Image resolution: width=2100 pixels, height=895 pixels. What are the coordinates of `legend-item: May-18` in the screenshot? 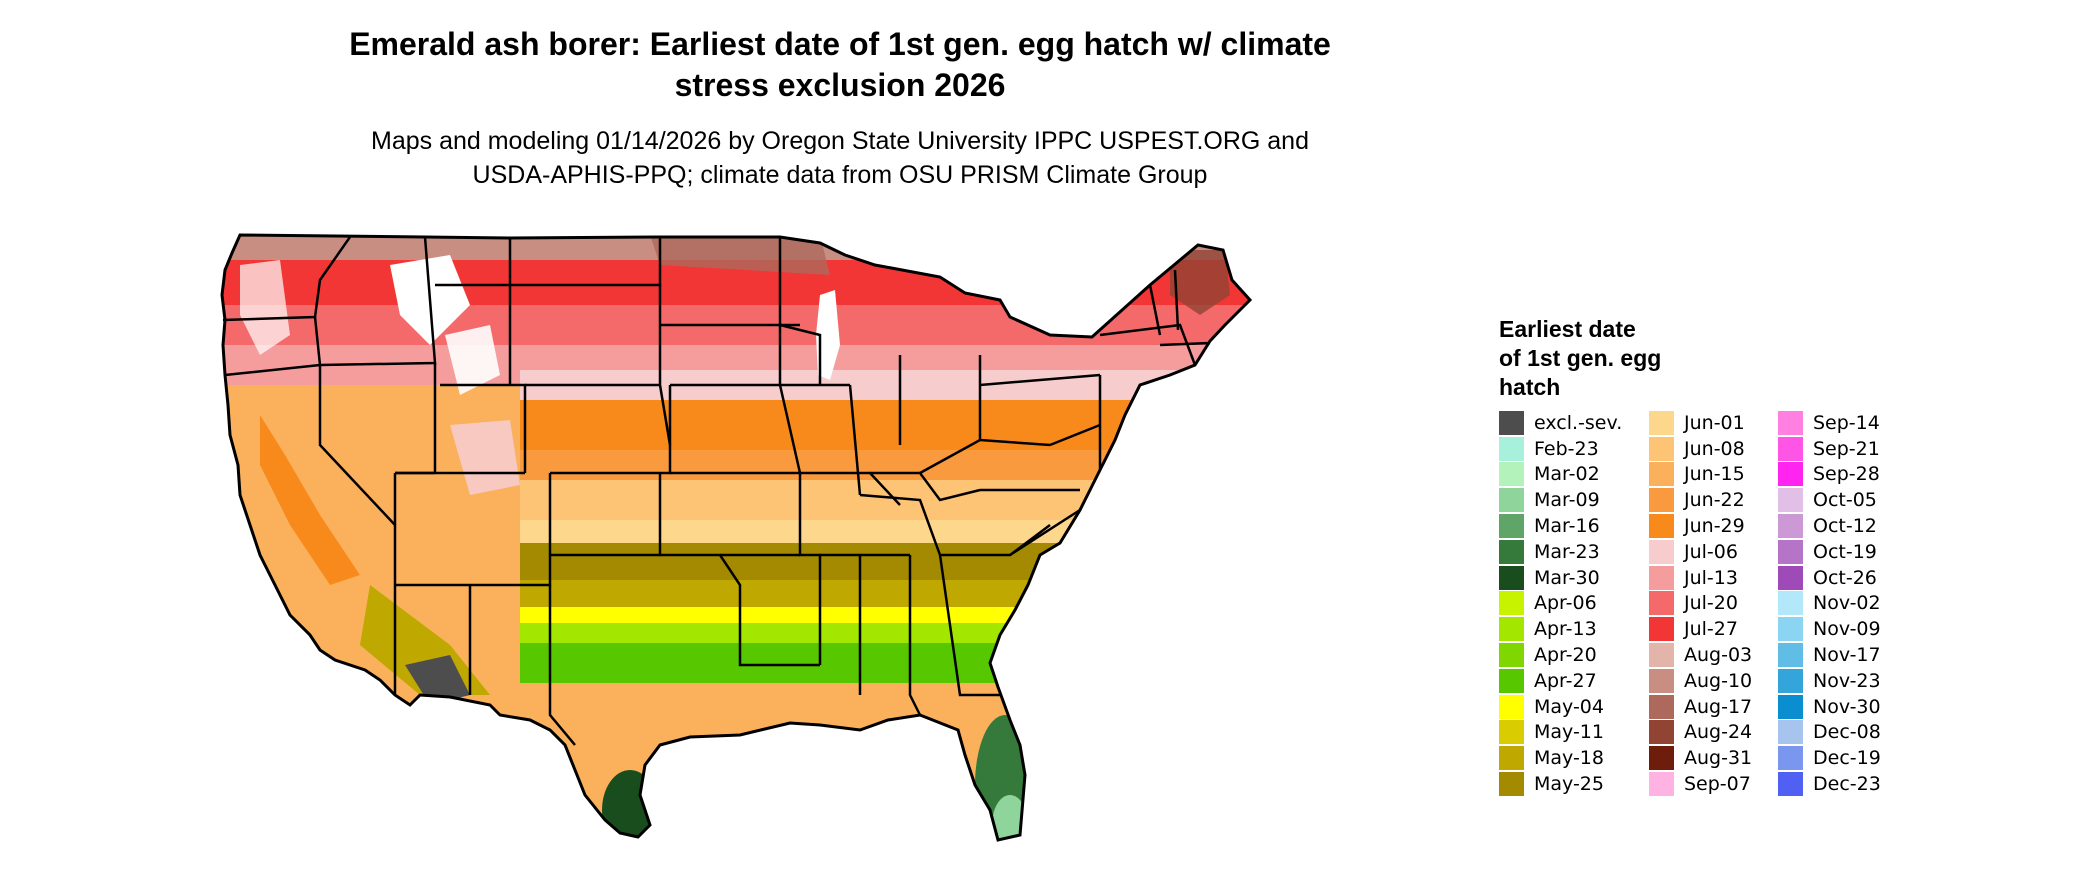 It's located at (1560, 758).